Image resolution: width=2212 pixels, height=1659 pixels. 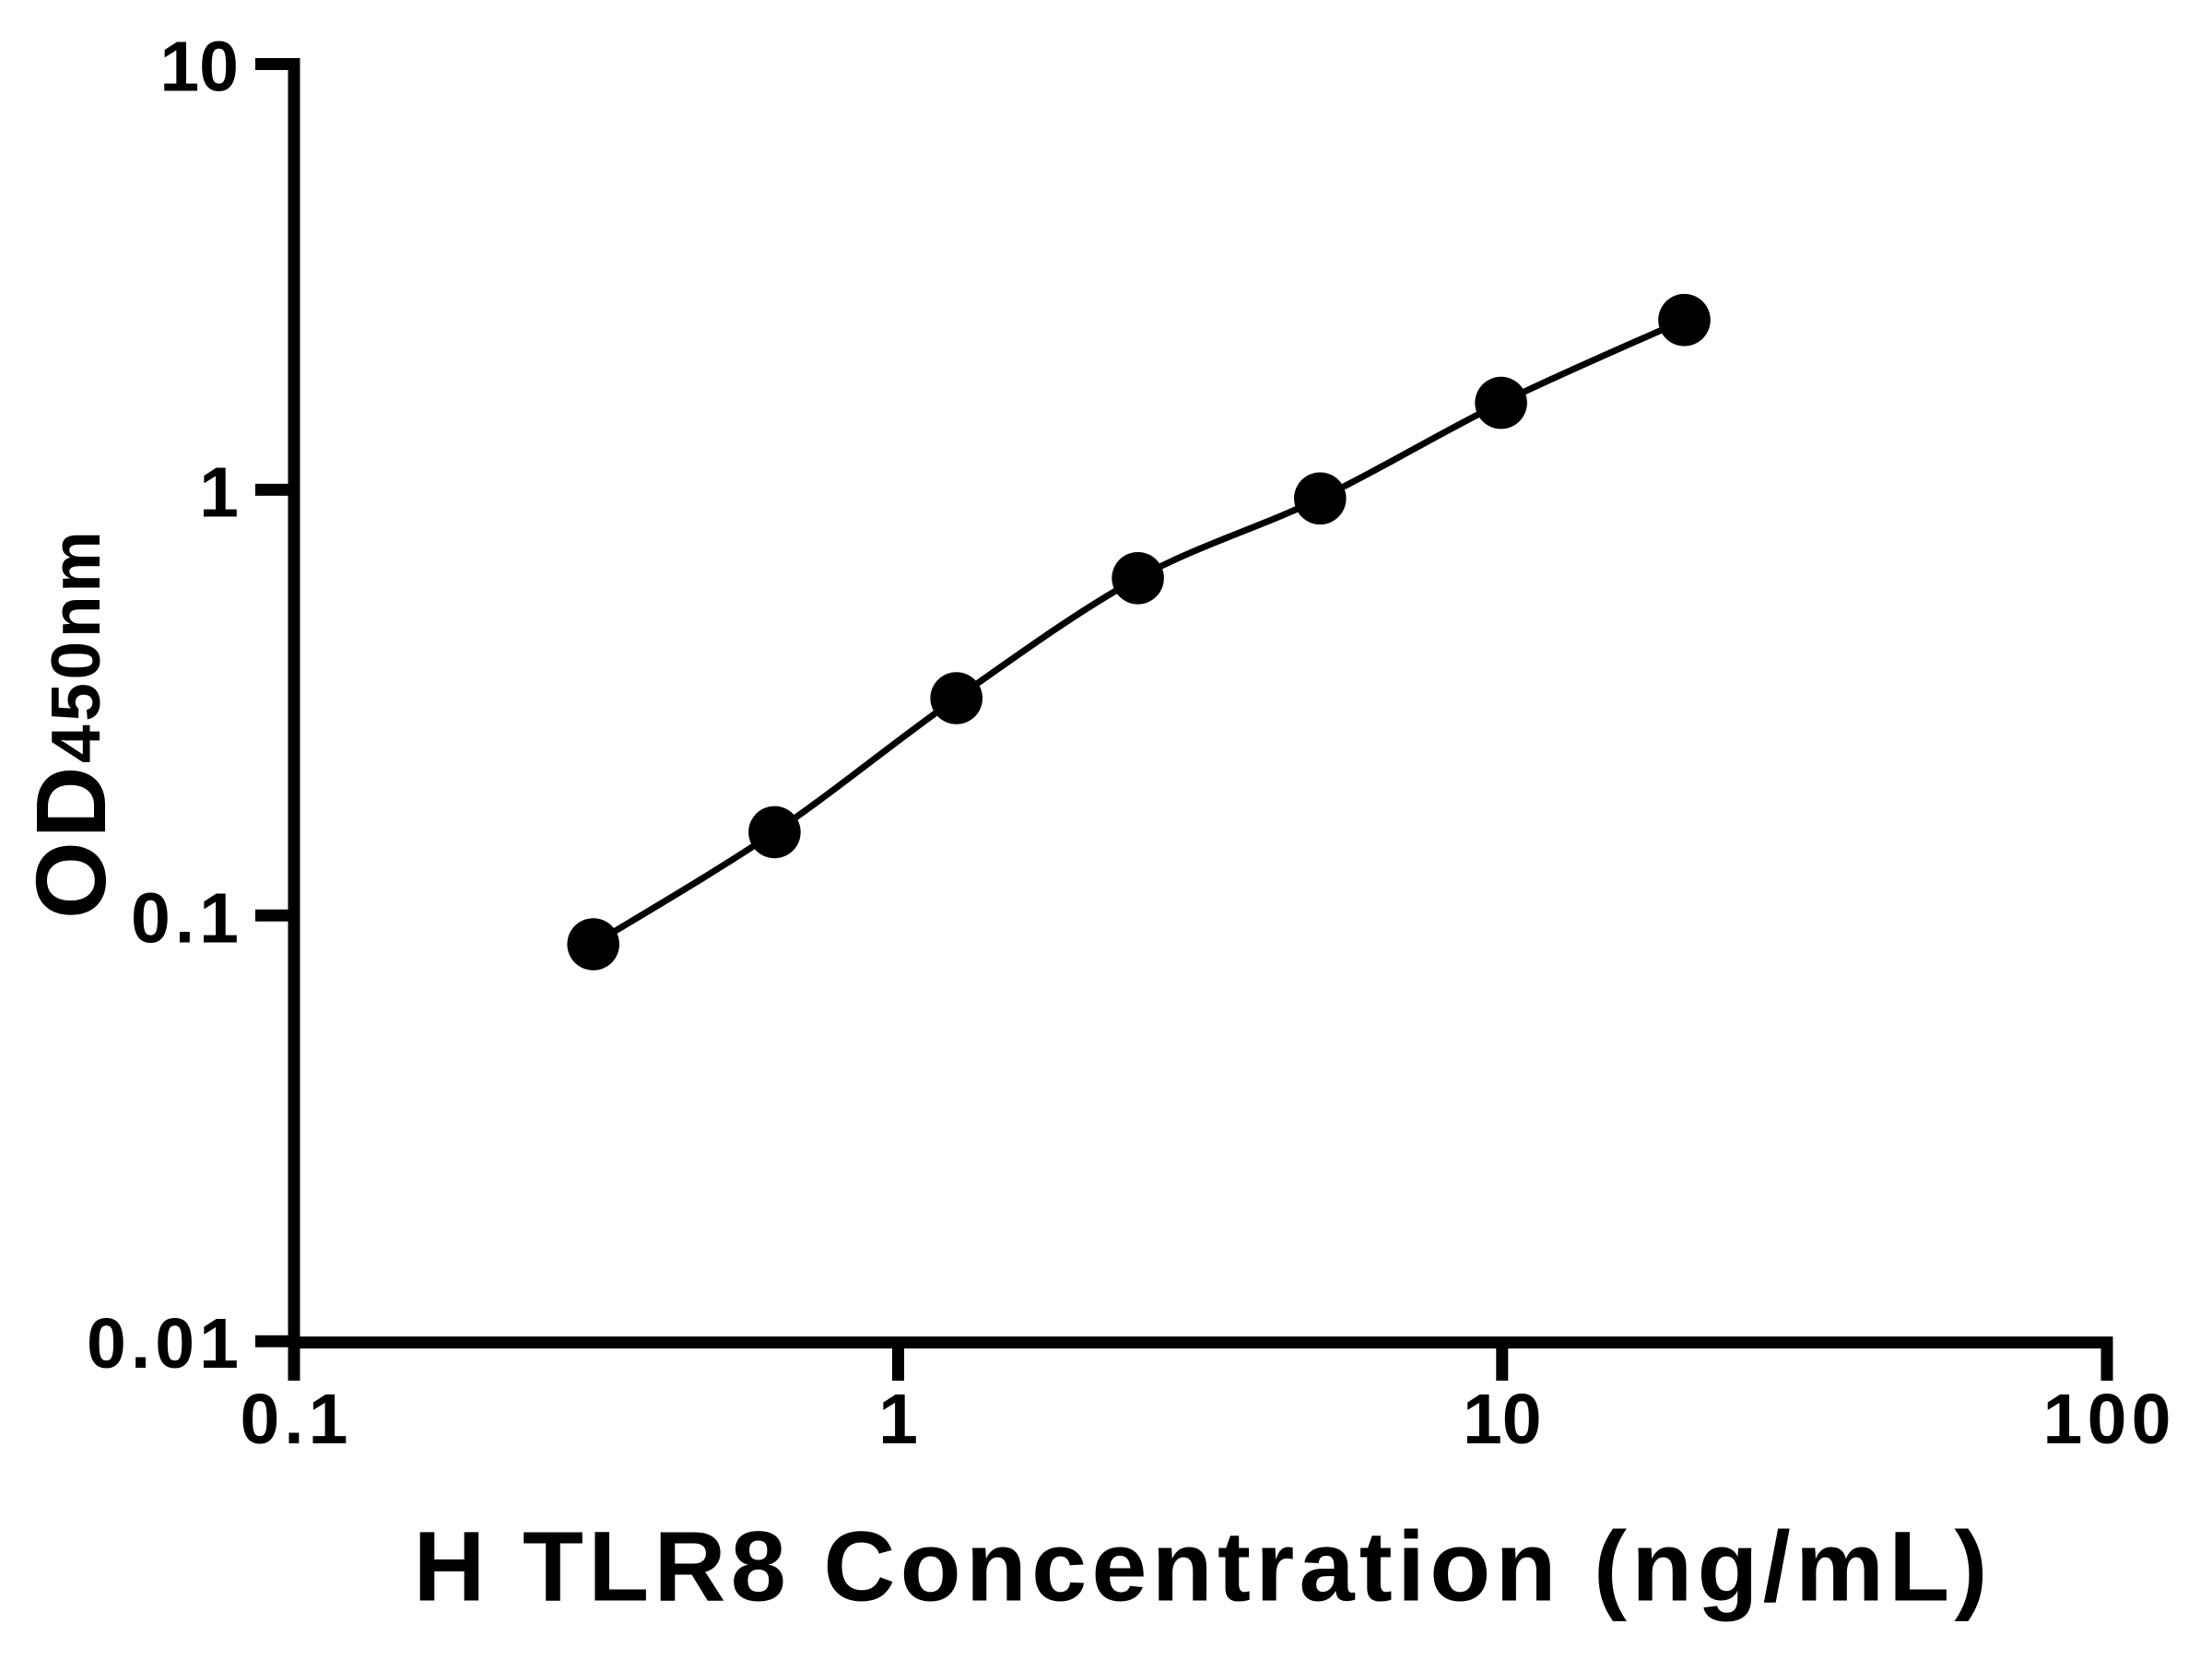 I want to click on svg-text: H TLR8 Concentration (ng/mL), so click(x=1201, y=1566).